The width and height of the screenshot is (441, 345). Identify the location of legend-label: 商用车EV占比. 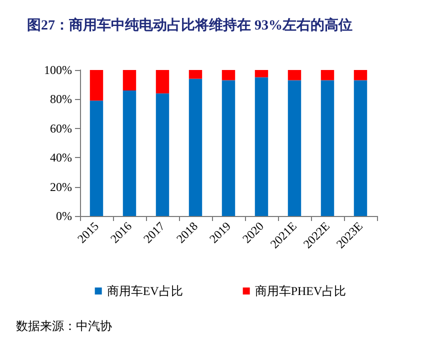
(144, 291).